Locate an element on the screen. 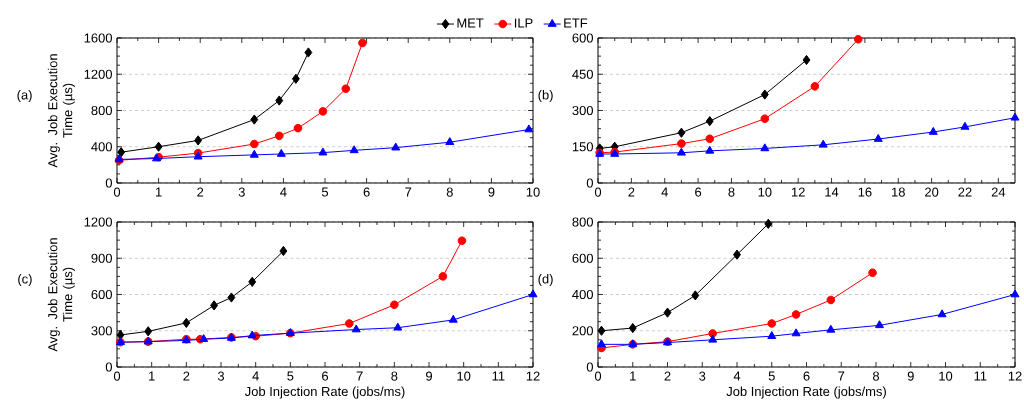 Image resolution: width=1024 pixels, height=409 pixels. legend-label: ILP is located at coordinates (523, 23).